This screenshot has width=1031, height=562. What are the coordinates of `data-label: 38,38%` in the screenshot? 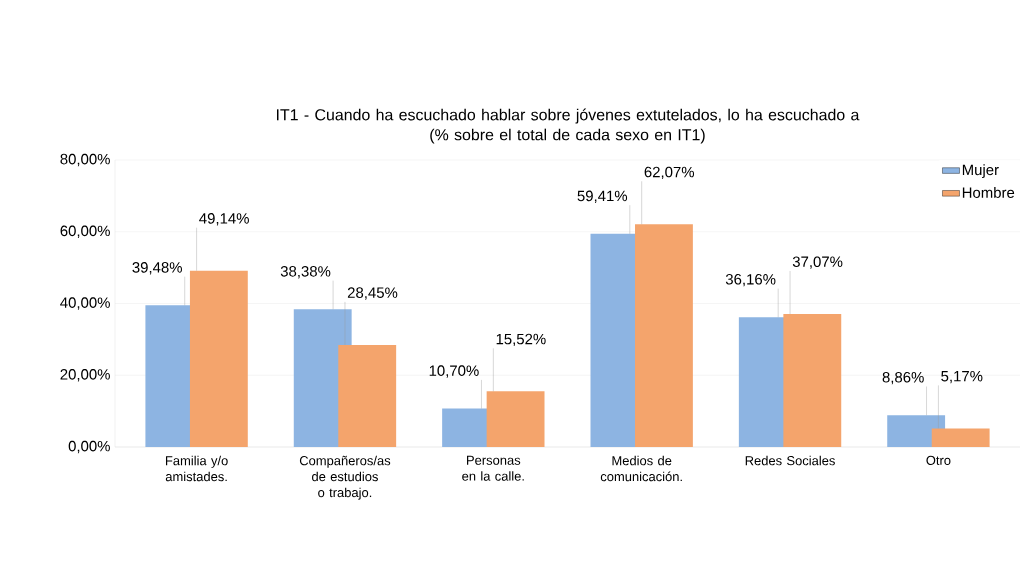 It's located at (305, 272).